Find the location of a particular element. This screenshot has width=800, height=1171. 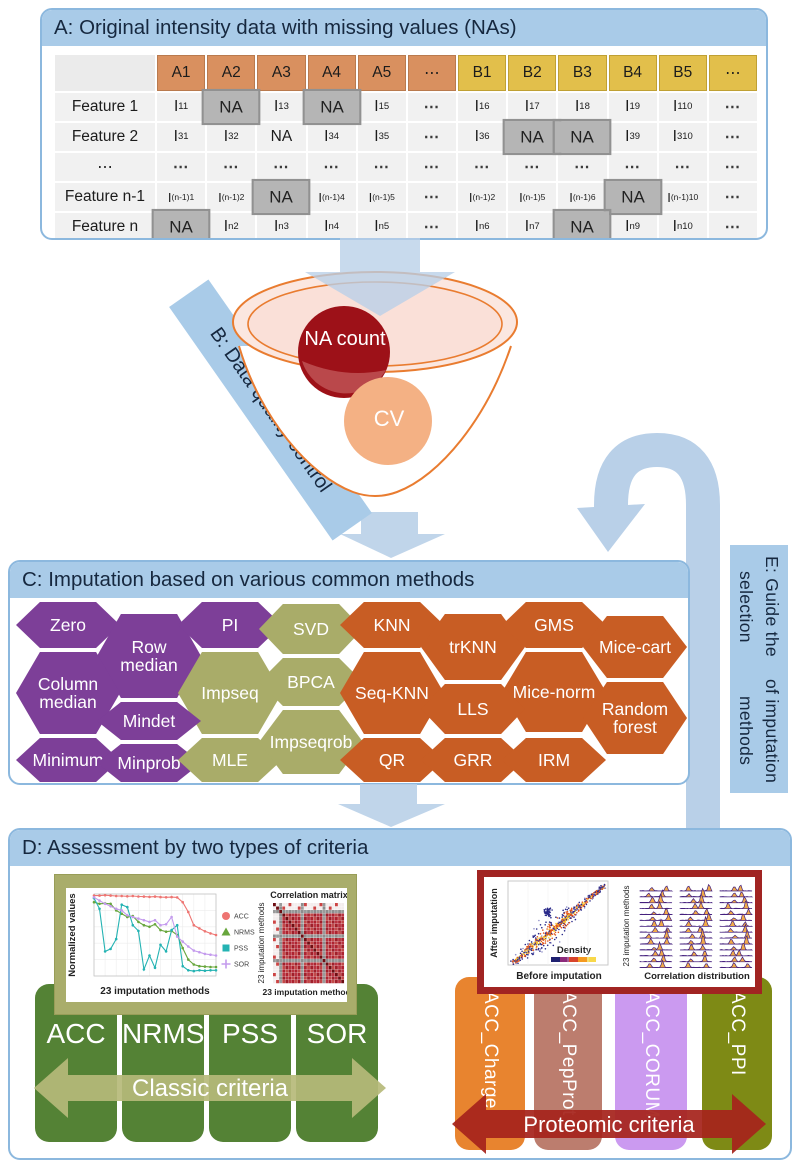

column-header-A2: A2 is located at coordinates (231, 73).